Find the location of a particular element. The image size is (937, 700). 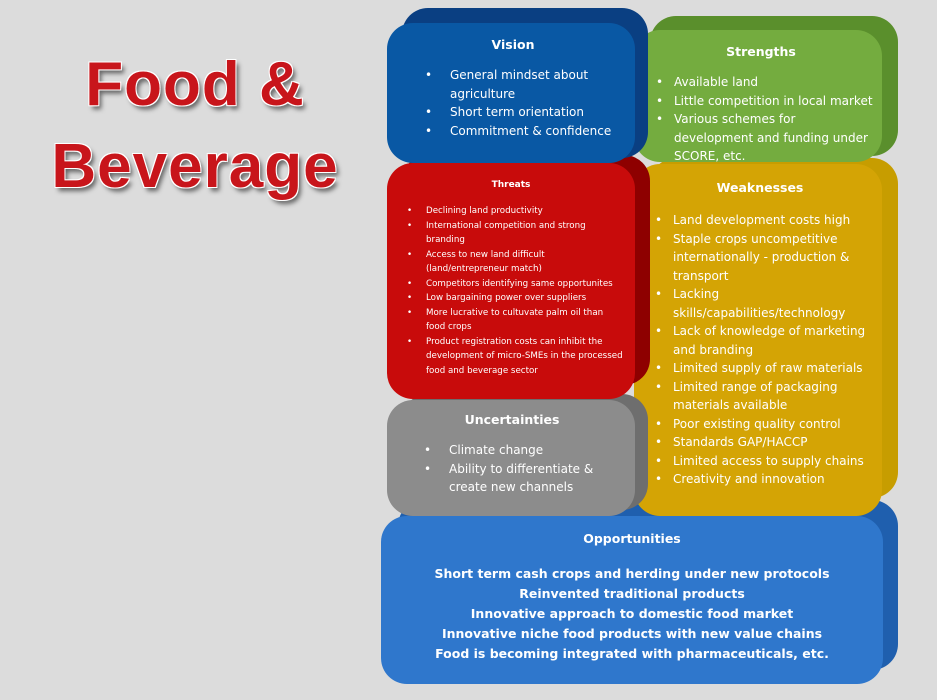

weaknesses-heading: Weaknesses is located at coordinates (760, 187).